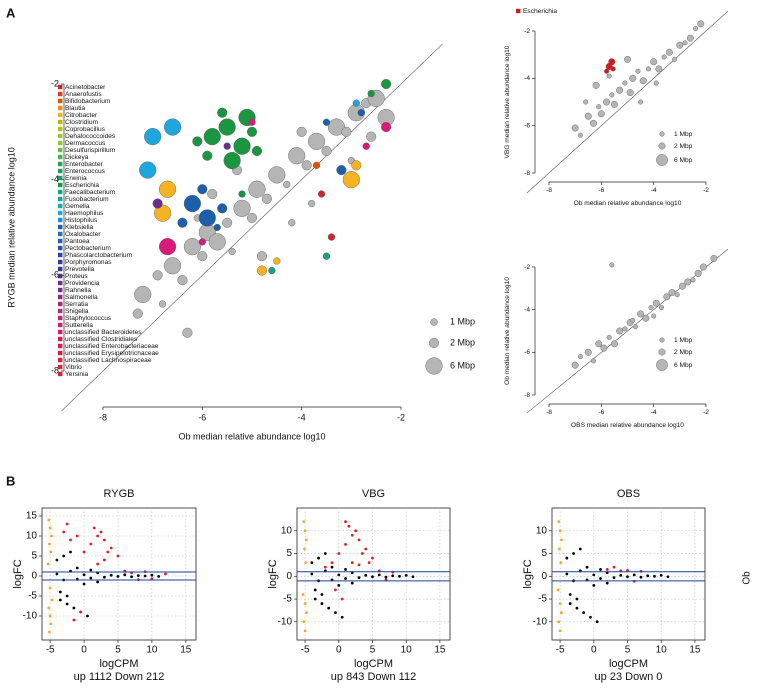 The height and width of the screenshot is (693, 757). Describe the element at coordinates (32, 596) in the screenshot. I see `y-tick-label: -5` at that location.